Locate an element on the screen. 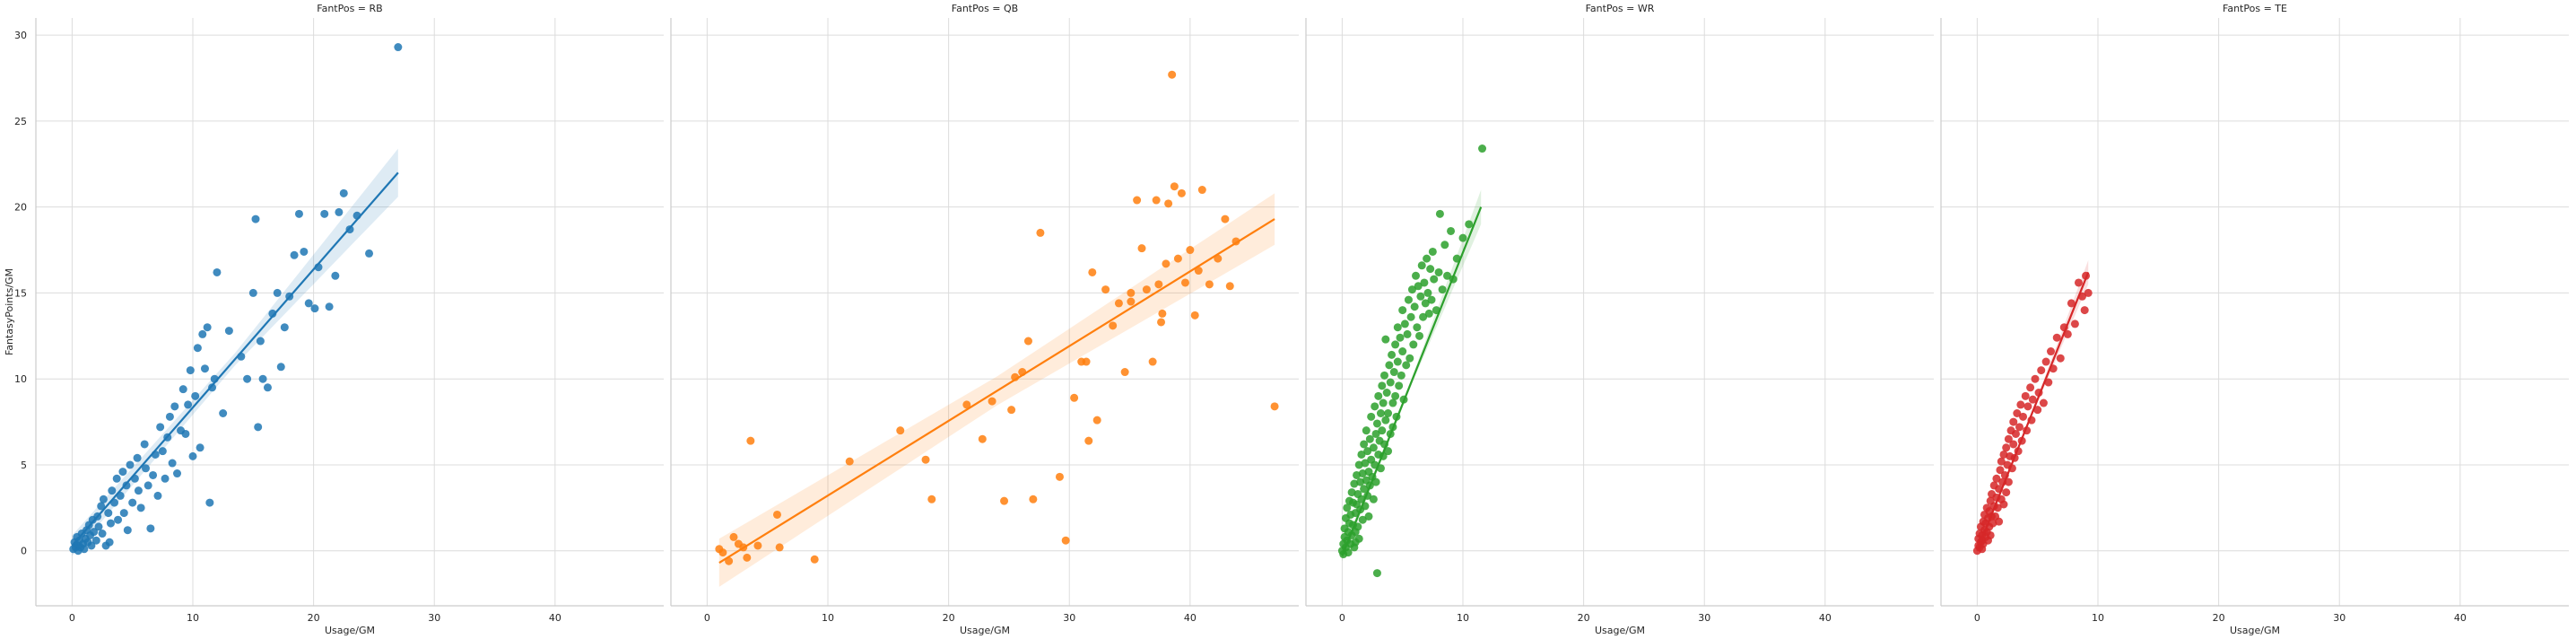 The width and height of the screenshot is (2576, 639). facet-title: FantPos = RB is located at coordinates (349, 9).